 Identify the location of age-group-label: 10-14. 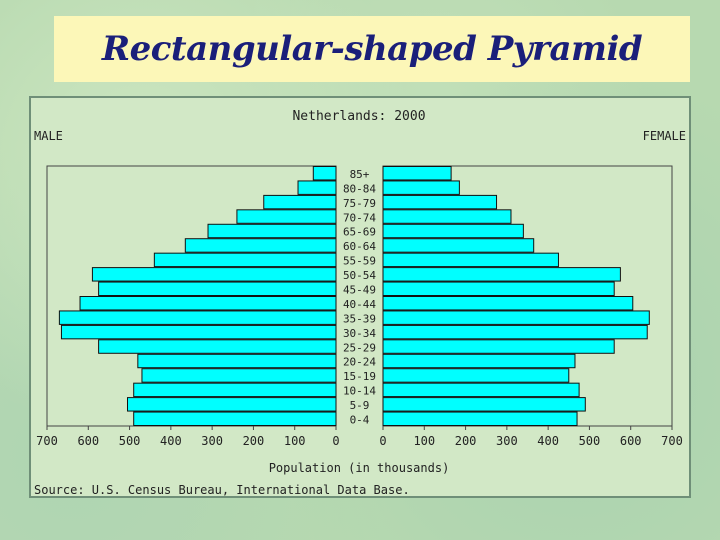
(359, 391).